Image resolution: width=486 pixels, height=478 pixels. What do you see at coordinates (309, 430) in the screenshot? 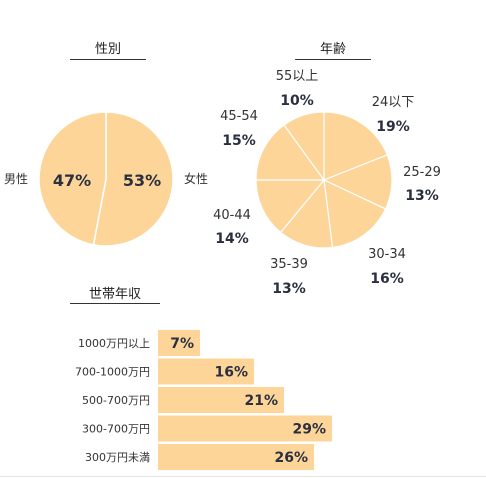
I see `income-bar-value-label: 29%` at bounding box center [309, 430].